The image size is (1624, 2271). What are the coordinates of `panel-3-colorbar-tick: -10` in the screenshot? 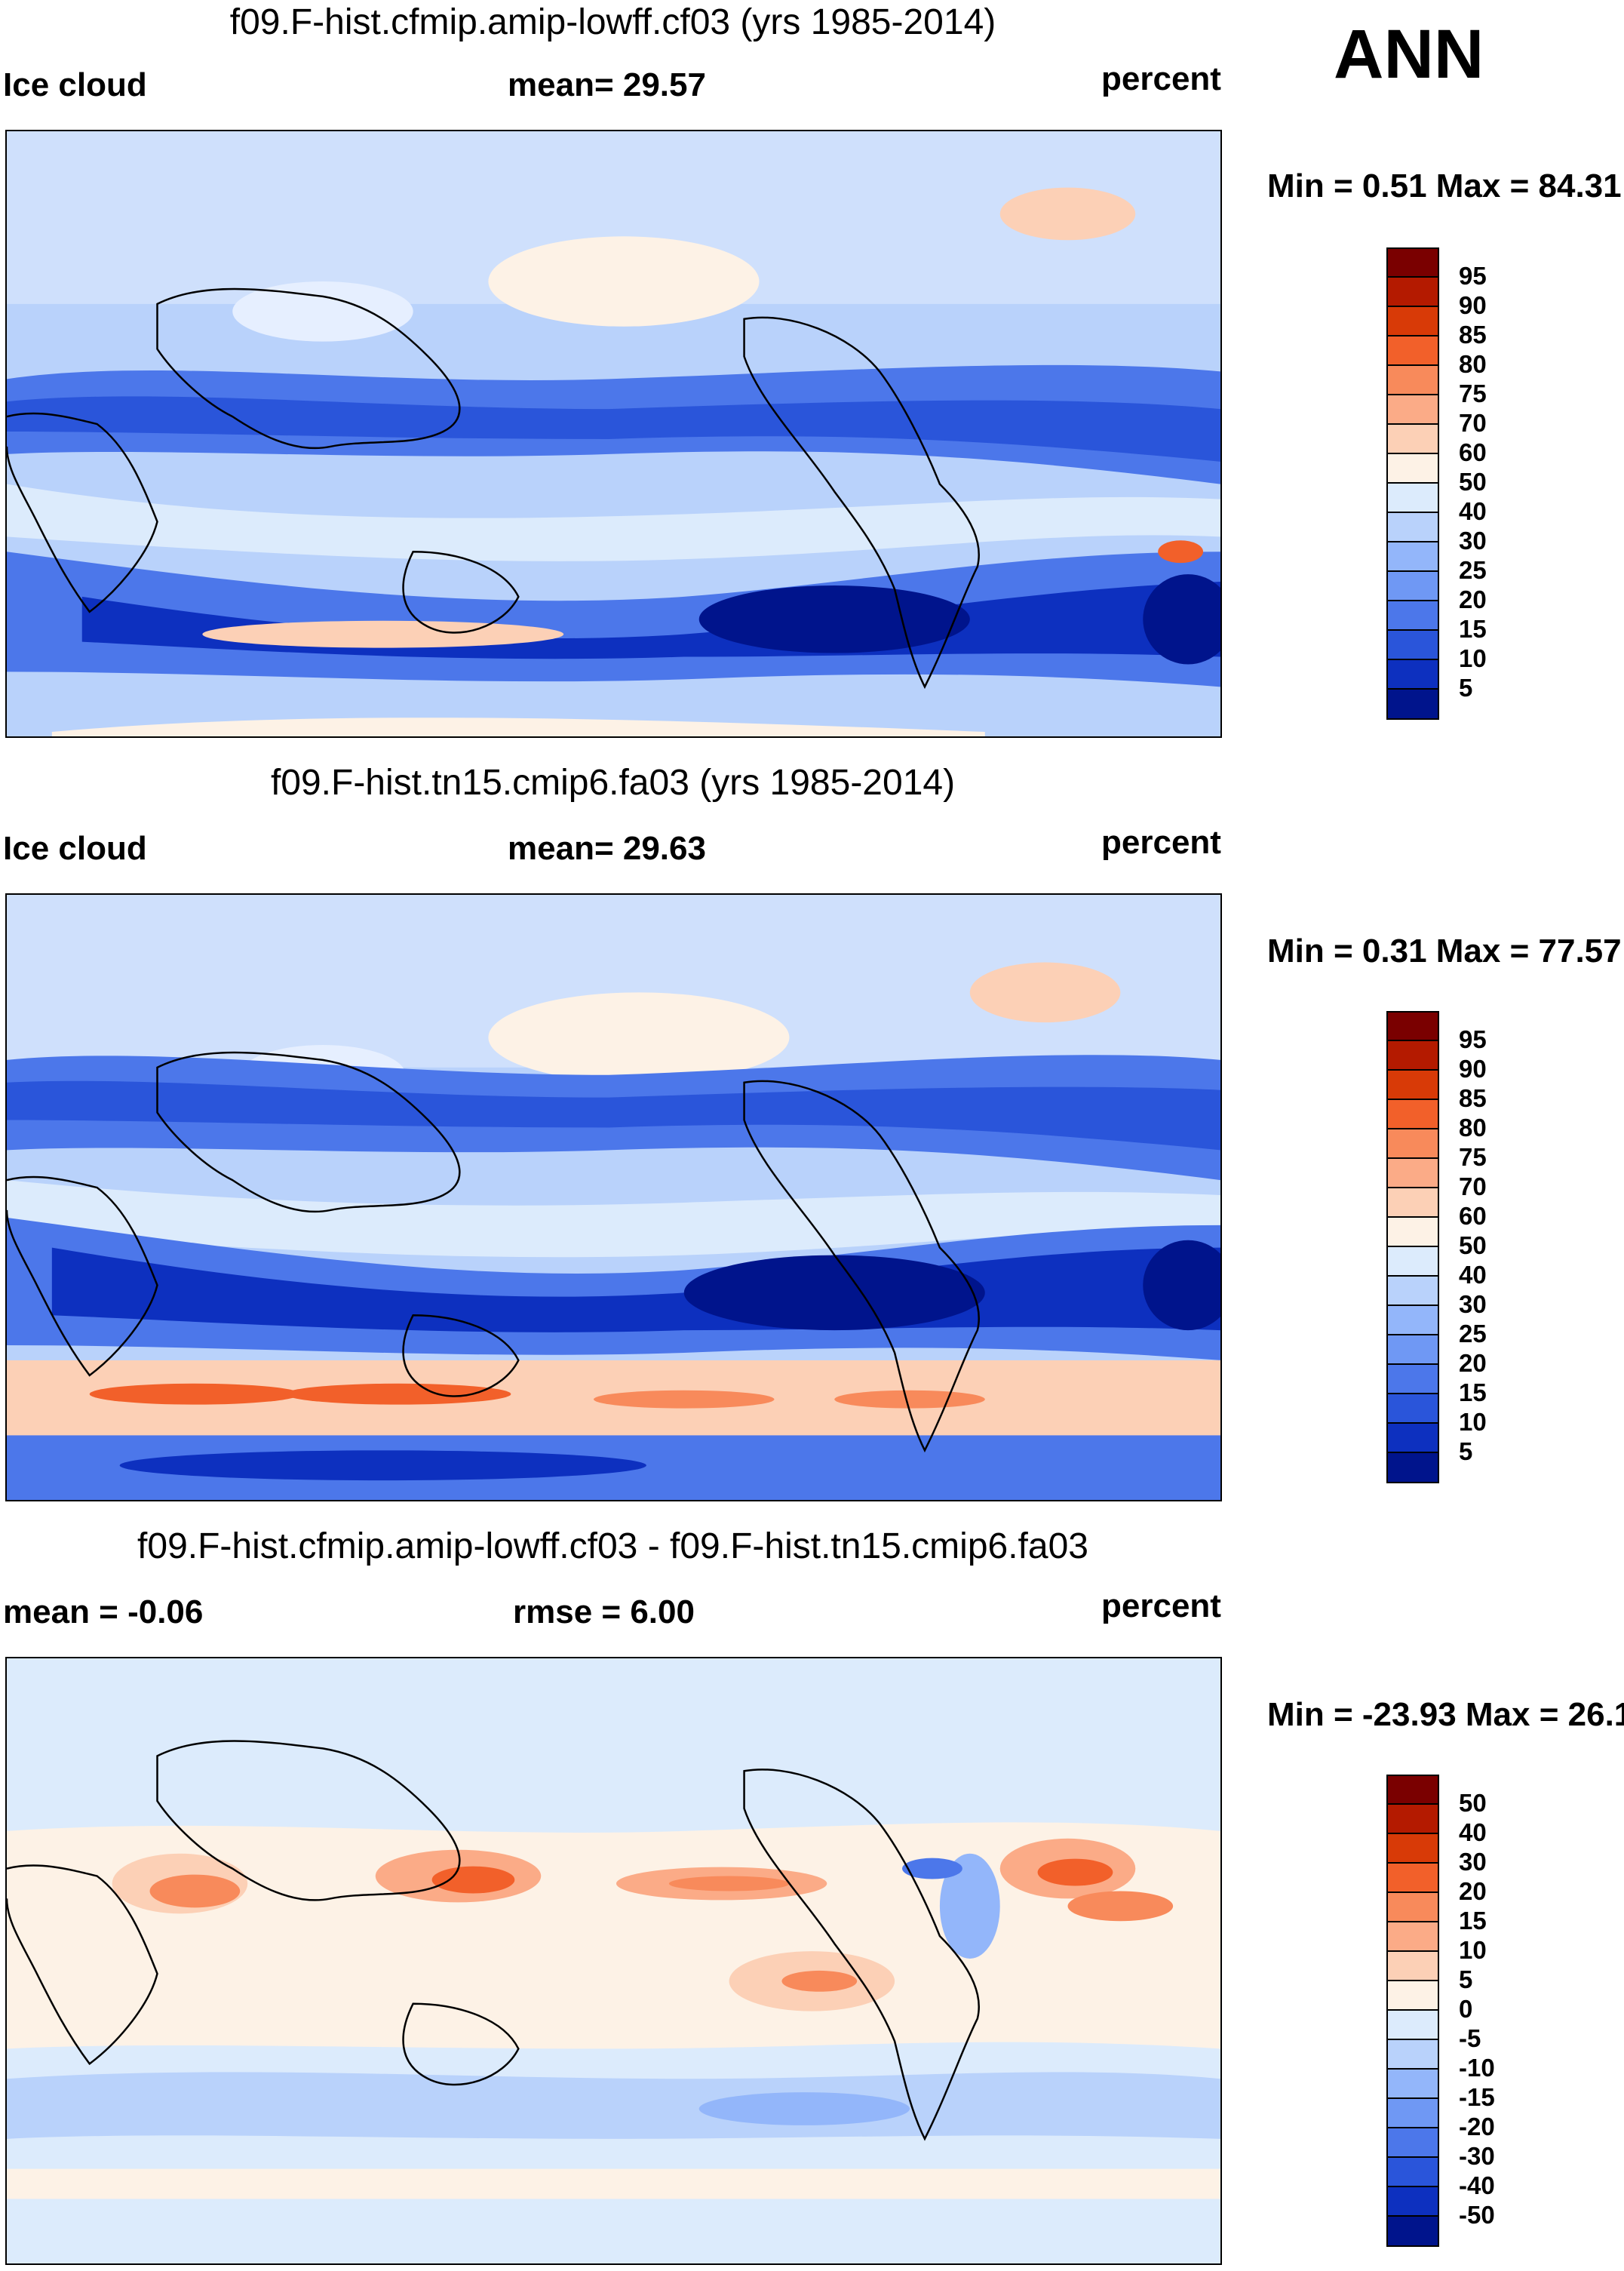 It's located at (1477, 2068).